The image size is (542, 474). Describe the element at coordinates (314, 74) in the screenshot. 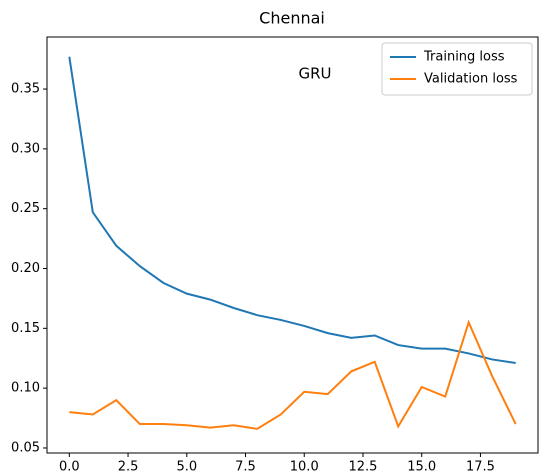

I see `annotation: GRU` at that location.